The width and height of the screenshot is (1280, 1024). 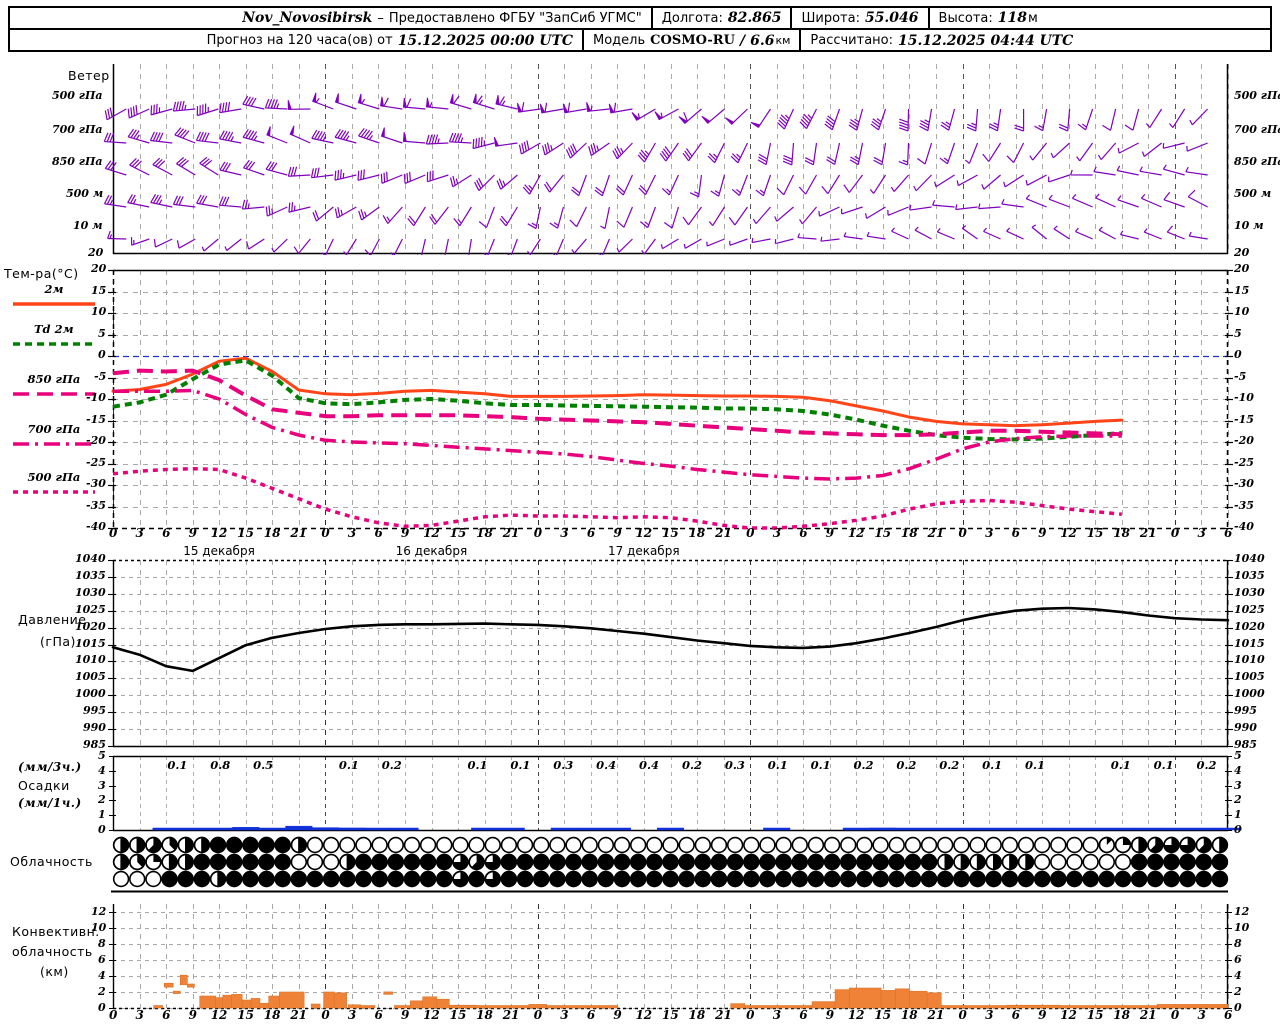 I want to click on longitude-value: 82.865, so click(x=754, y=18).